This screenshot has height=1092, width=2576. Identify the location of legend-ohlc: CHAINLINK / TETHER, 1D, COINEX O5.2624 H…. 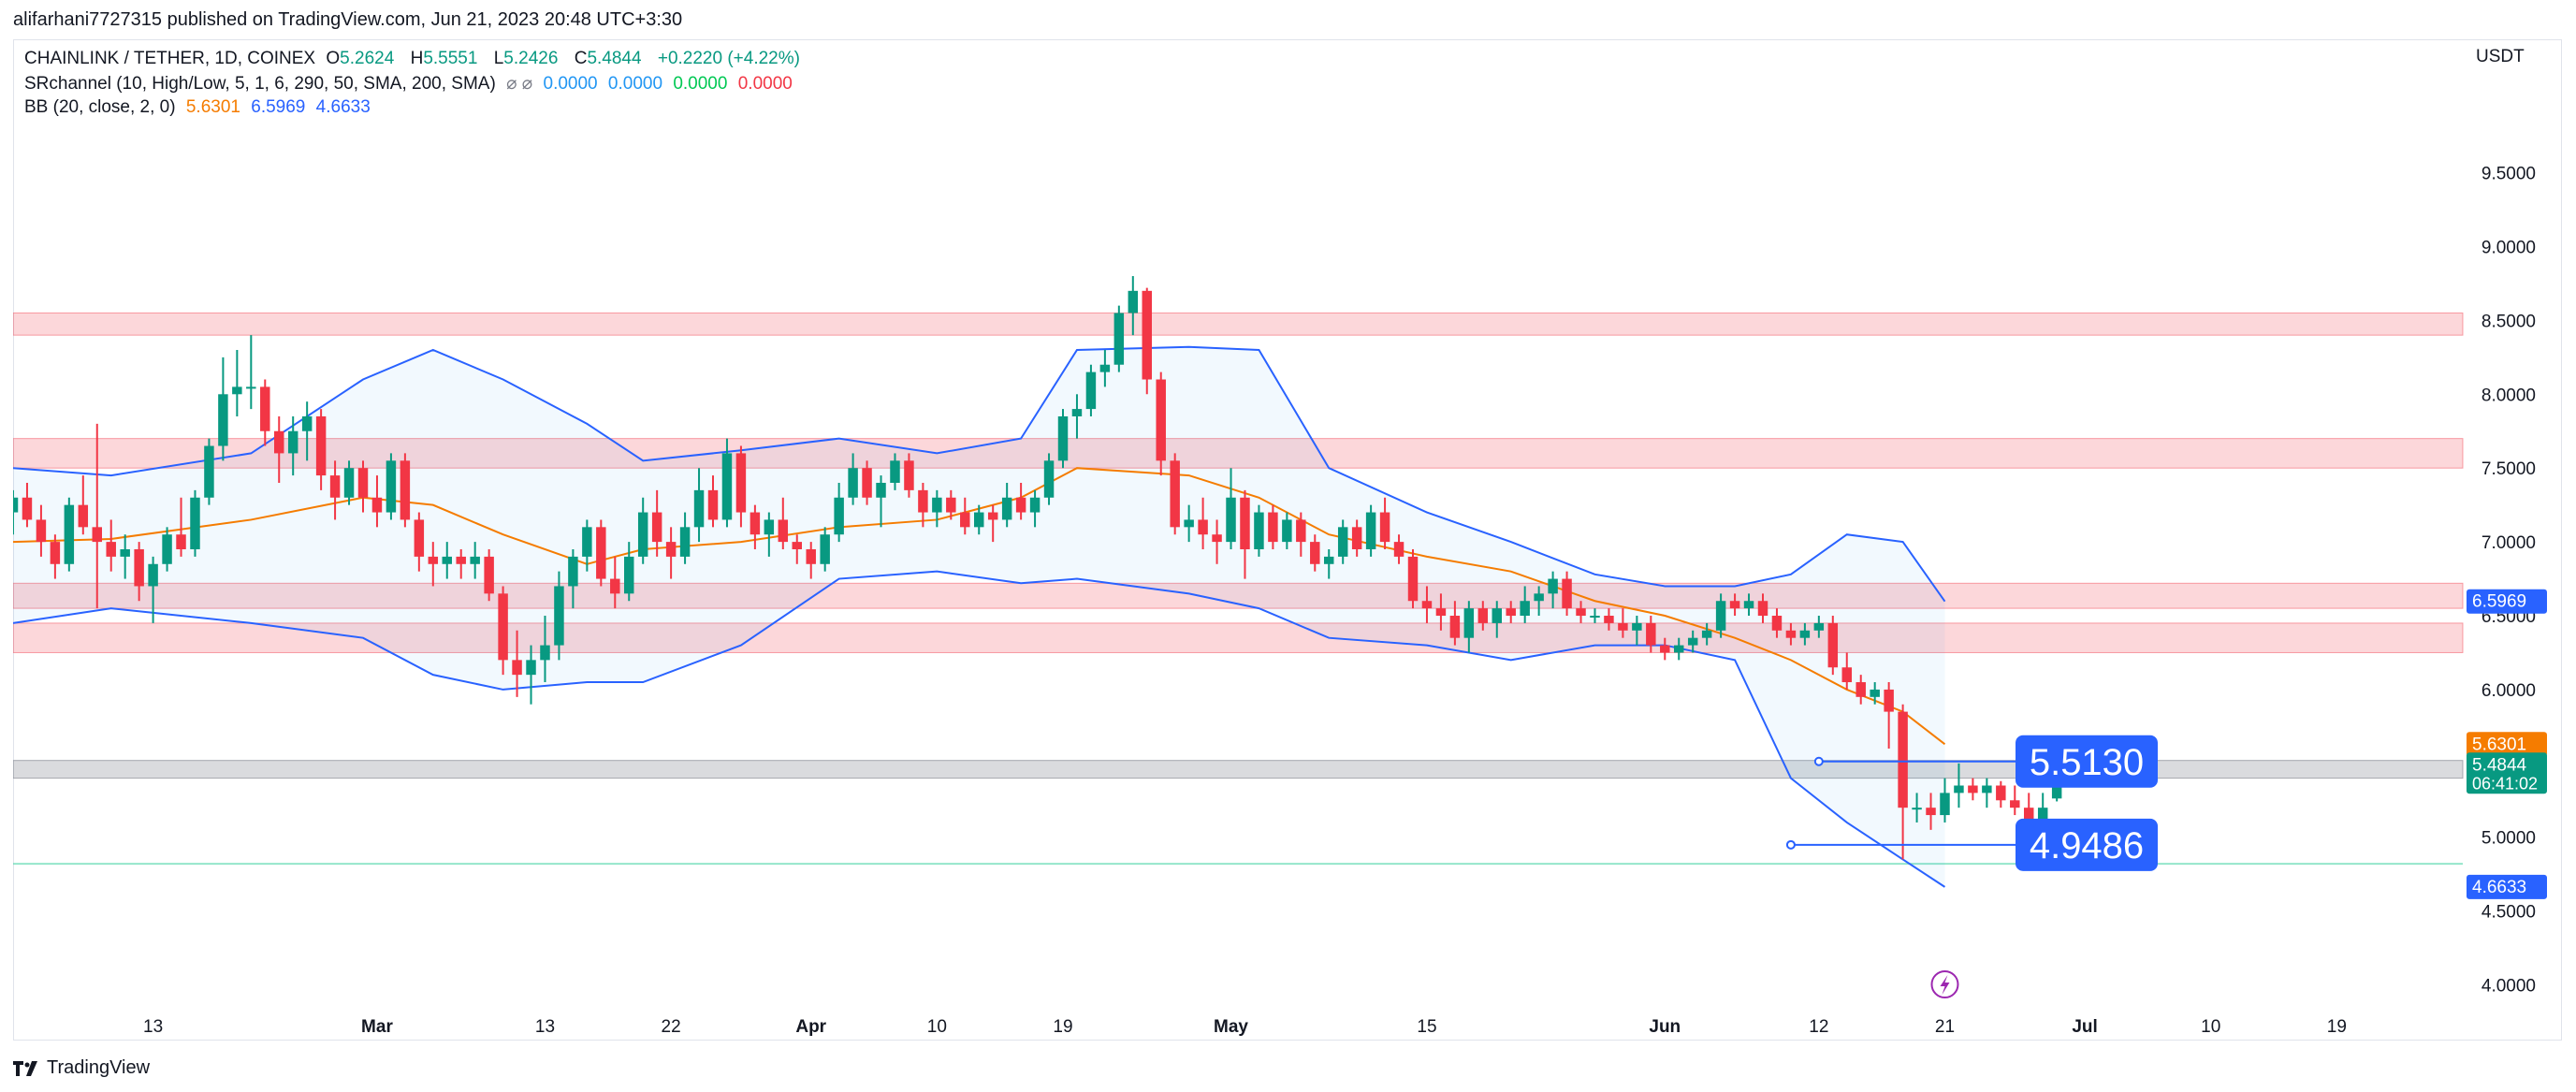
(415, 59).